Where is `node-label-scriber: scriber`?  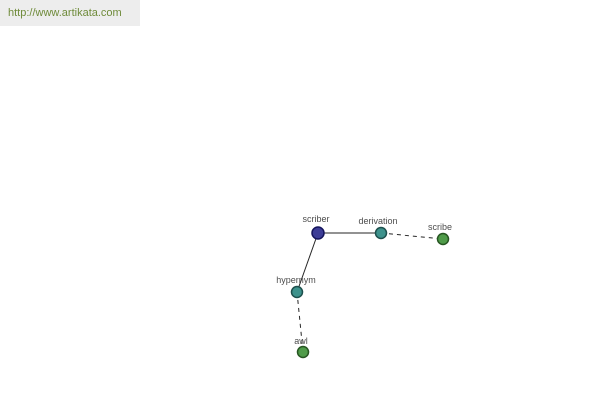 node-label-scriber: scriber is located at coordinates (315, 219).